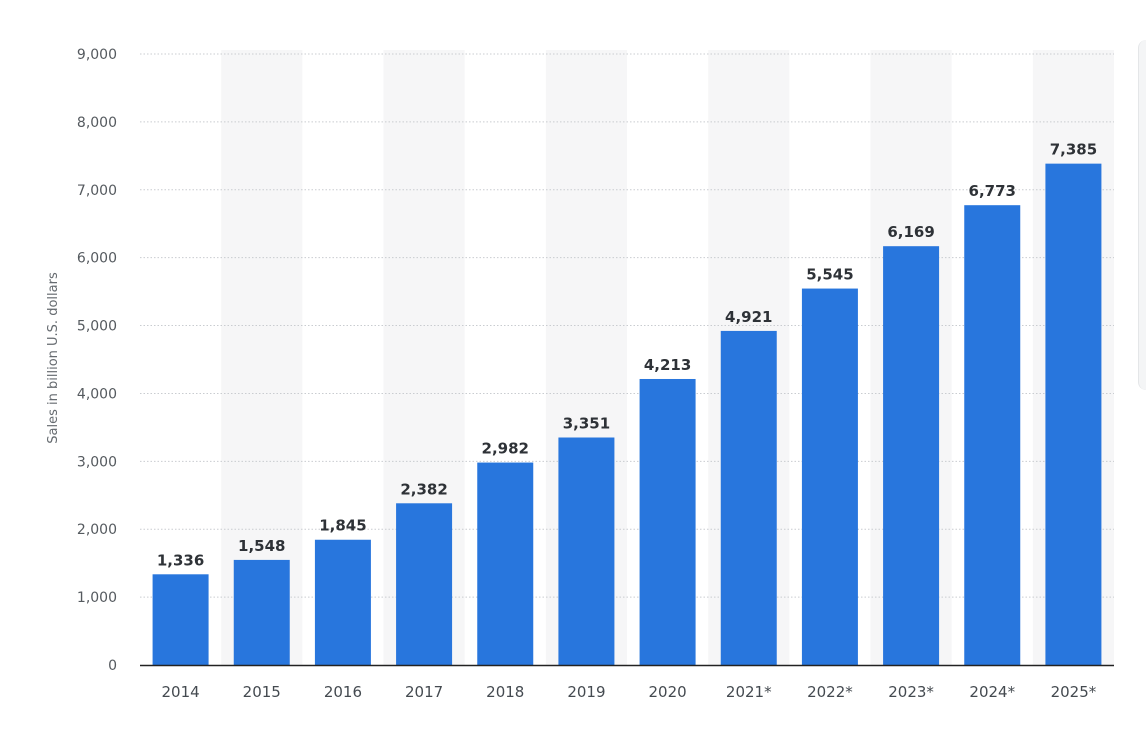  I want to click on data-label: 3,351, so click(586, 424).